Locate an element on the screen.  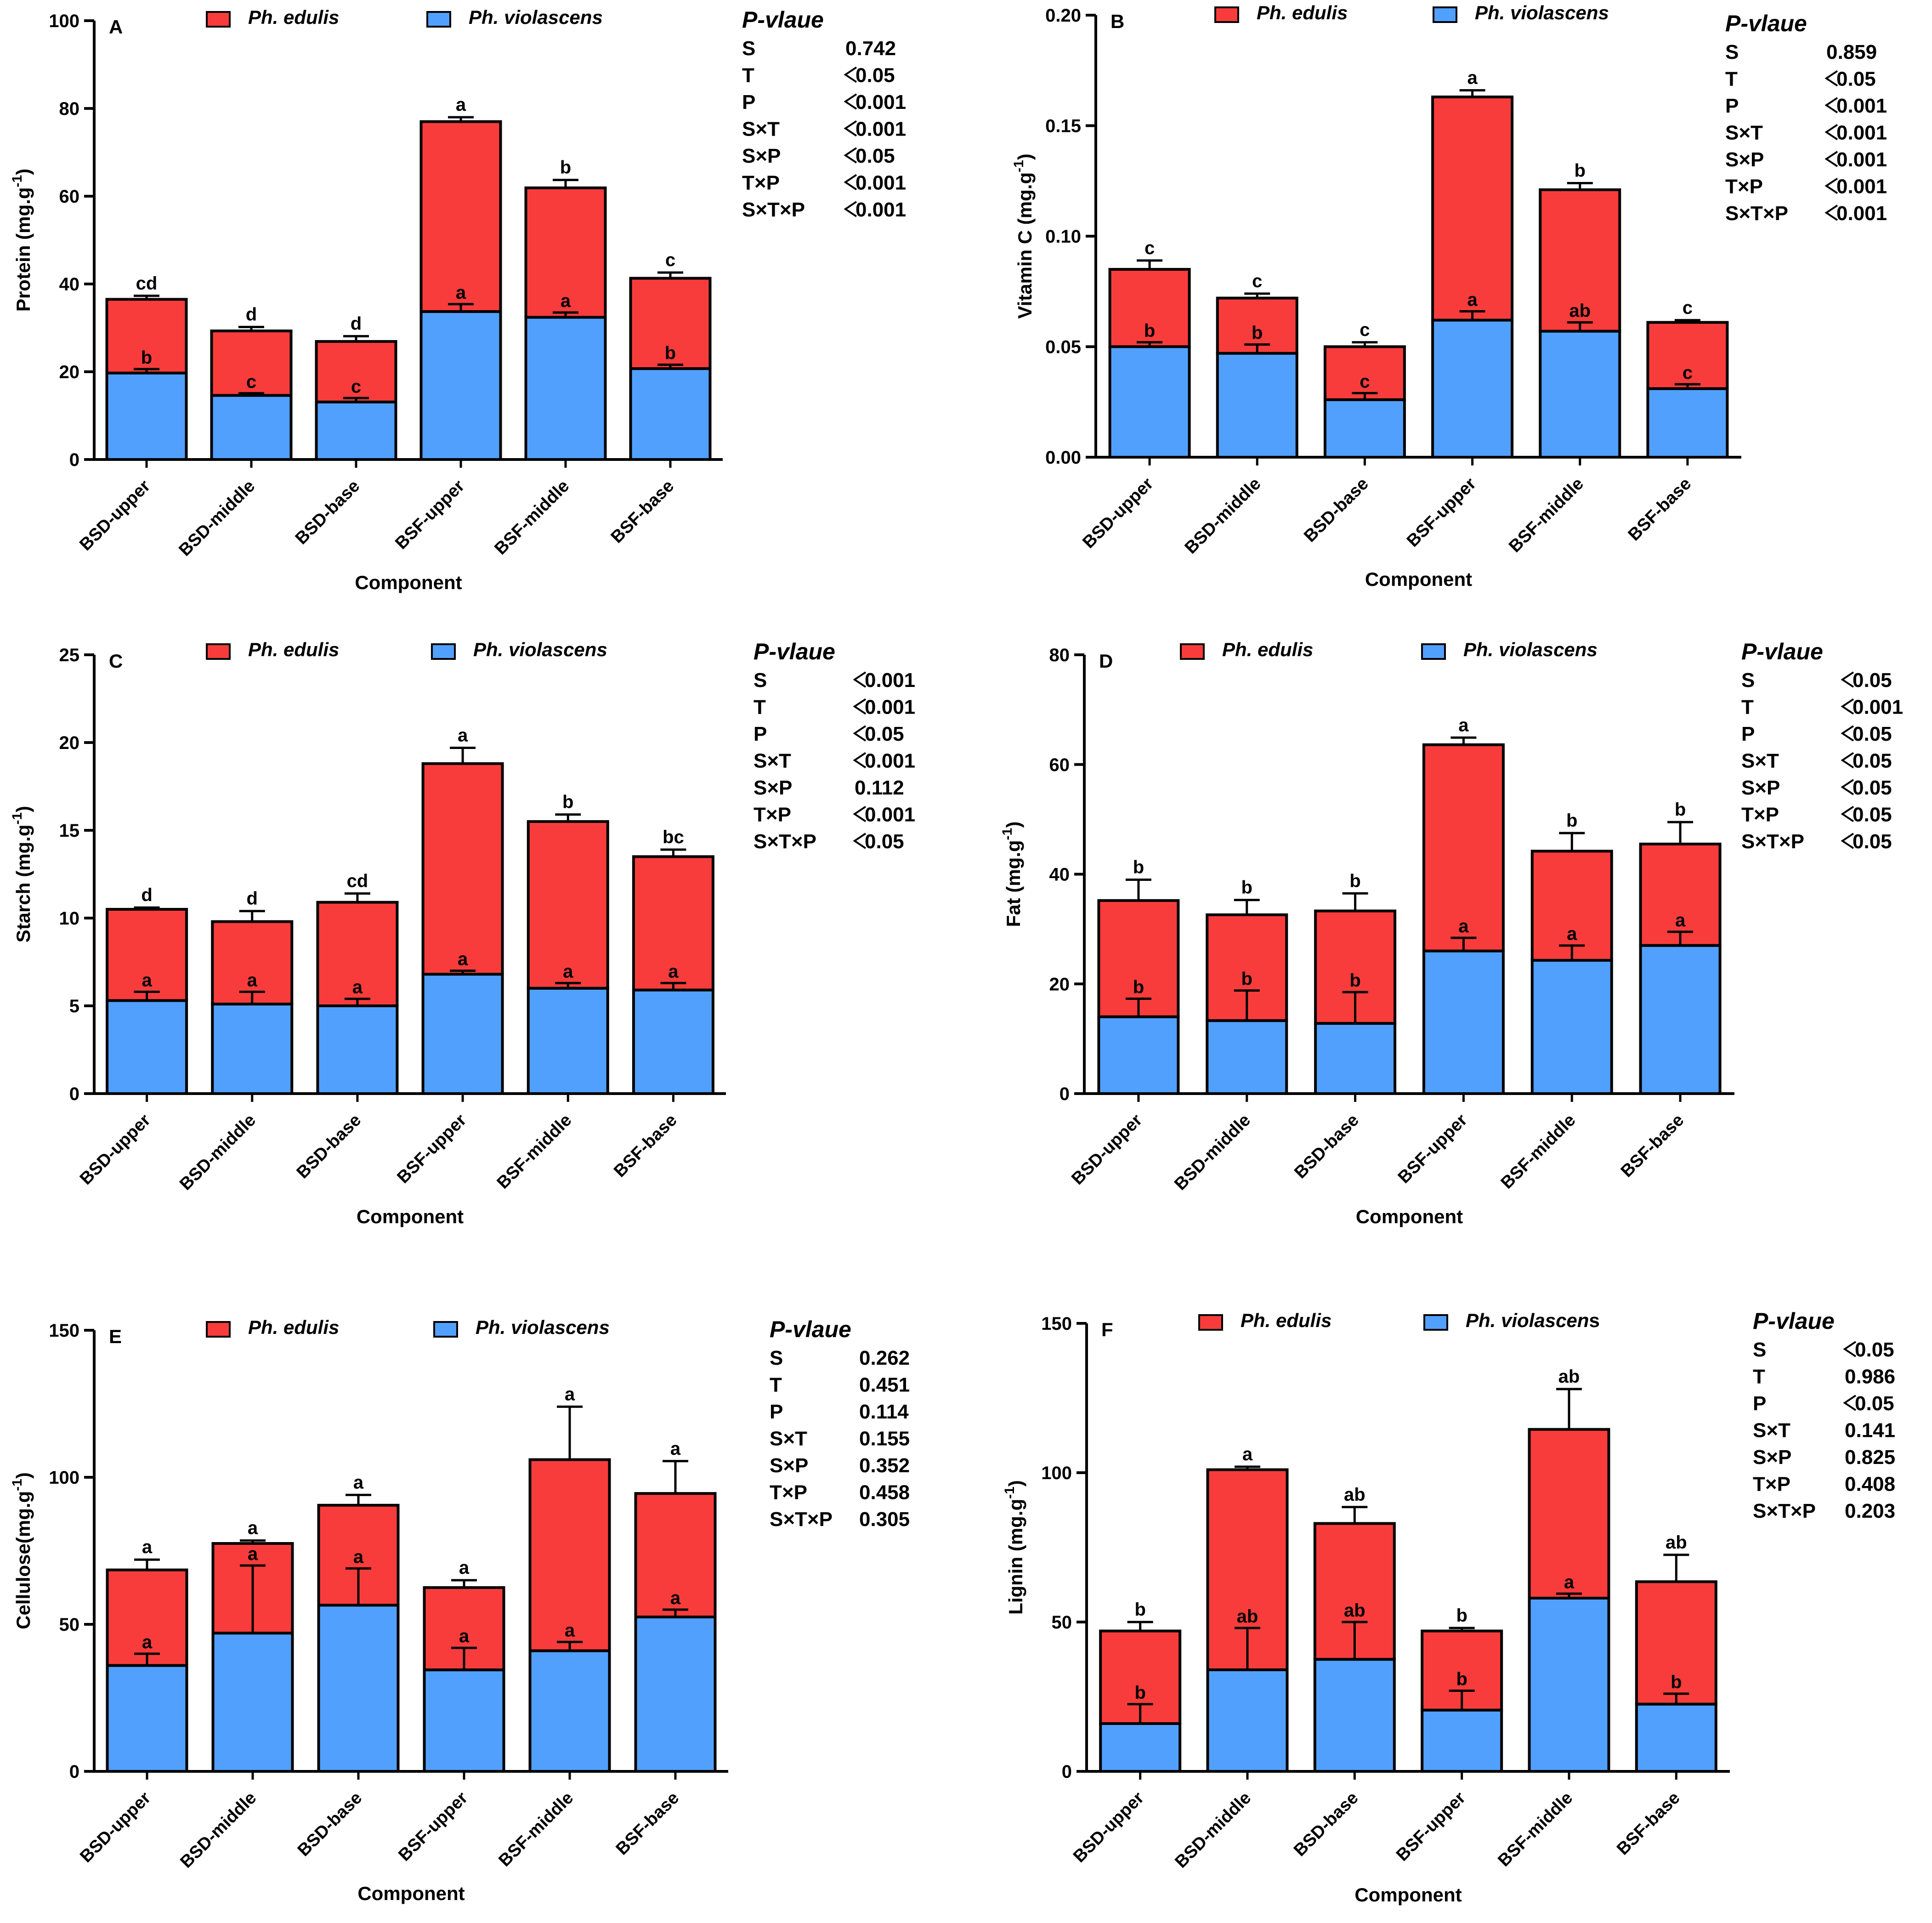
y-axis-label-main: Cellulose(mg.g is located at coordinates (23, 1560).